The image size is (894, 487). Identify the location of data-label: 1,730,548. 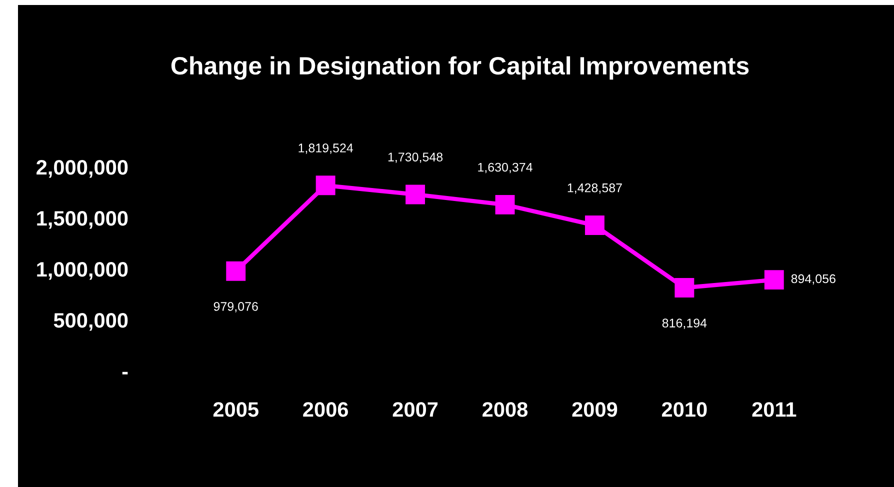
(415, 157).